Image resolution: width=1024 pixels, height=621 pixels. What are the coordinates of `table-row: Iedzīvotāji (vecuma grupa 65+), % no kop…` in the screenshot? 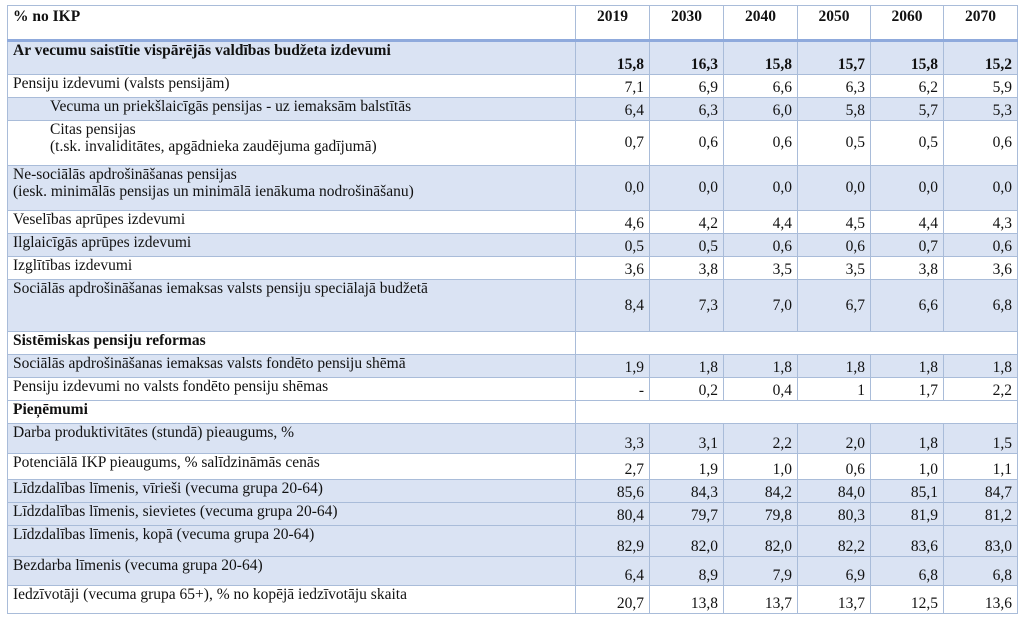 It's located at (512, 599).